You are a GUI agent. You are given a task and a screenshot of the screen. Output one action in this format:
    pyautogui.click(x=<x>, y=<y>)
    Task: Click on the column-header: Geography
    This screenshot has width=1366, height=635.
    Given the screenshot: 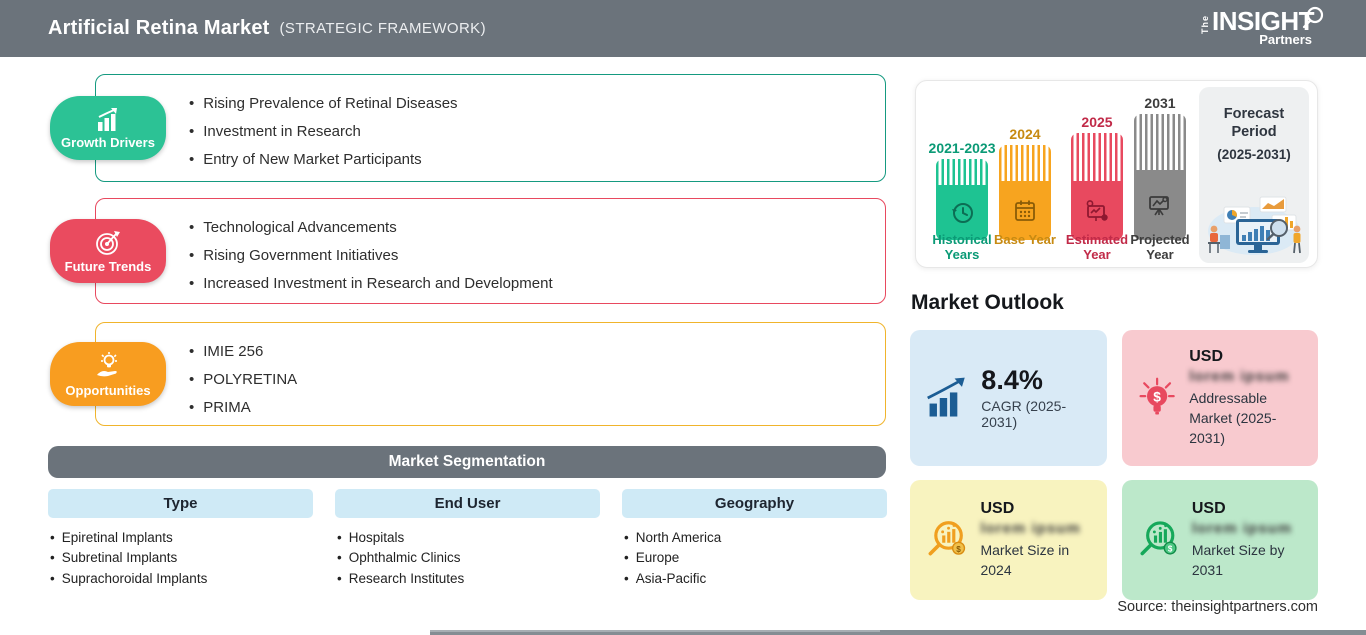 What is the action you would take?
    pyautogui.click(x=754, y=503)
    